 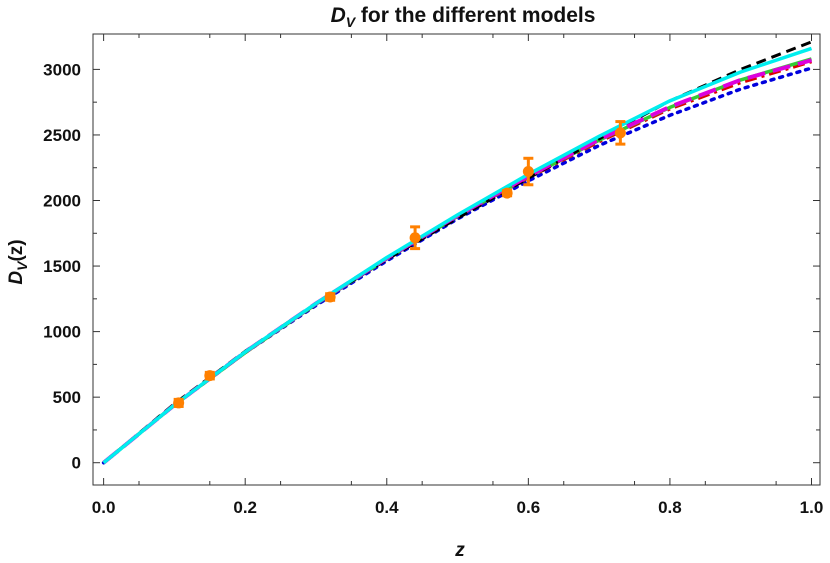 I want to click on x-tick-label: 0.2, so click(x=245, y=507).